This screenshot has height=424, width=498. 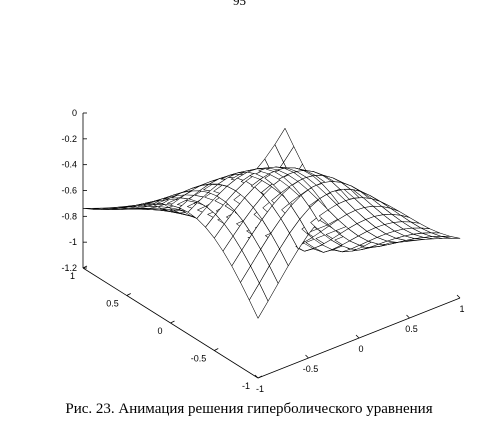 I want to click on z-tick-label: -0.8, so click(x=69, y=216).